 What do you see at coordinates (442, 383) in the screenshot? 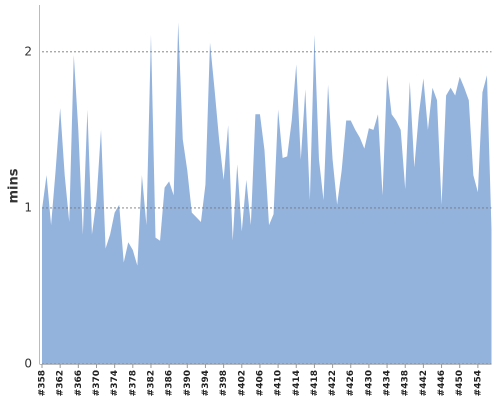
I see `x-tick-label: #446` at bounding box center [442, 383].